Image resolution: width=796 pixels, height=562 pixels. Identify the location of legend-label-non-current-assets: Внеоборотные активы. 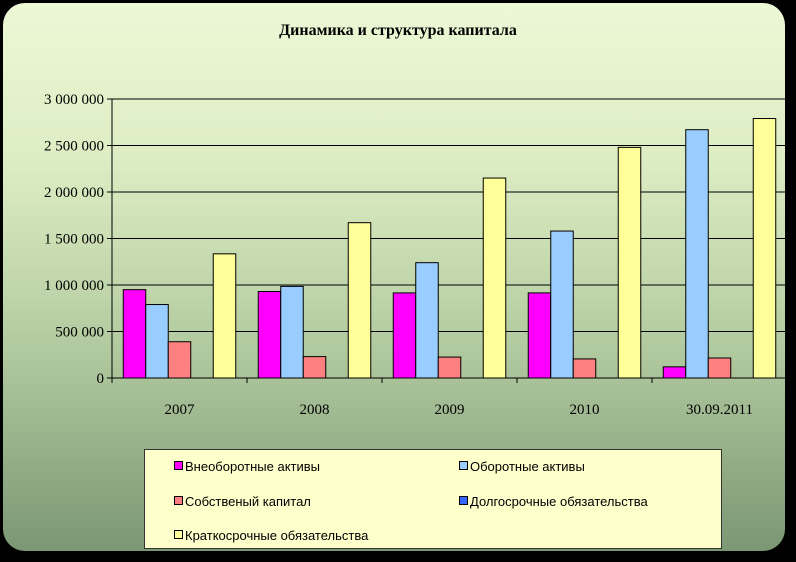
(253, 466).